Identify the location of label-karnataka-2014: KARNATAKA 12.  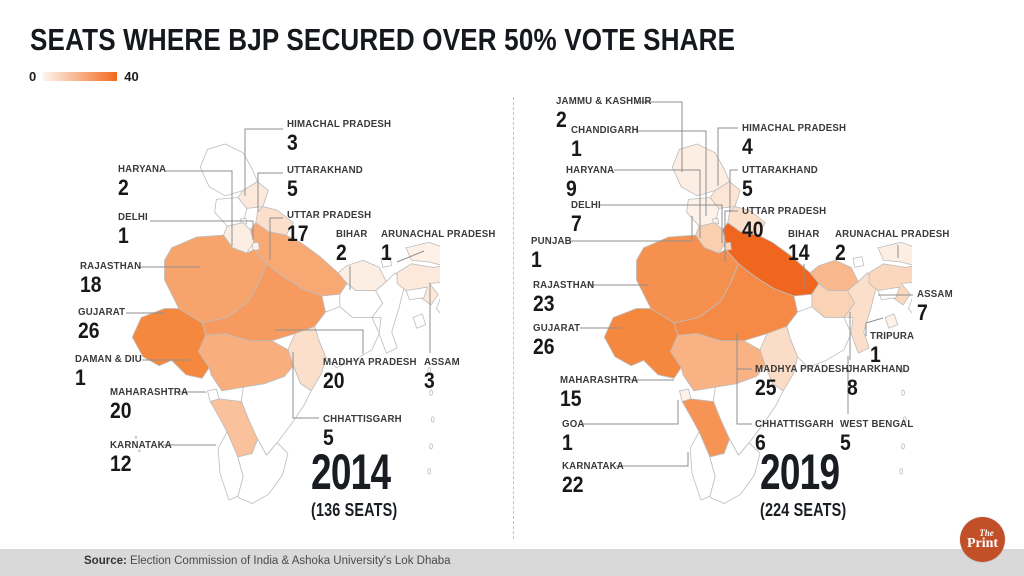
(143, 457).